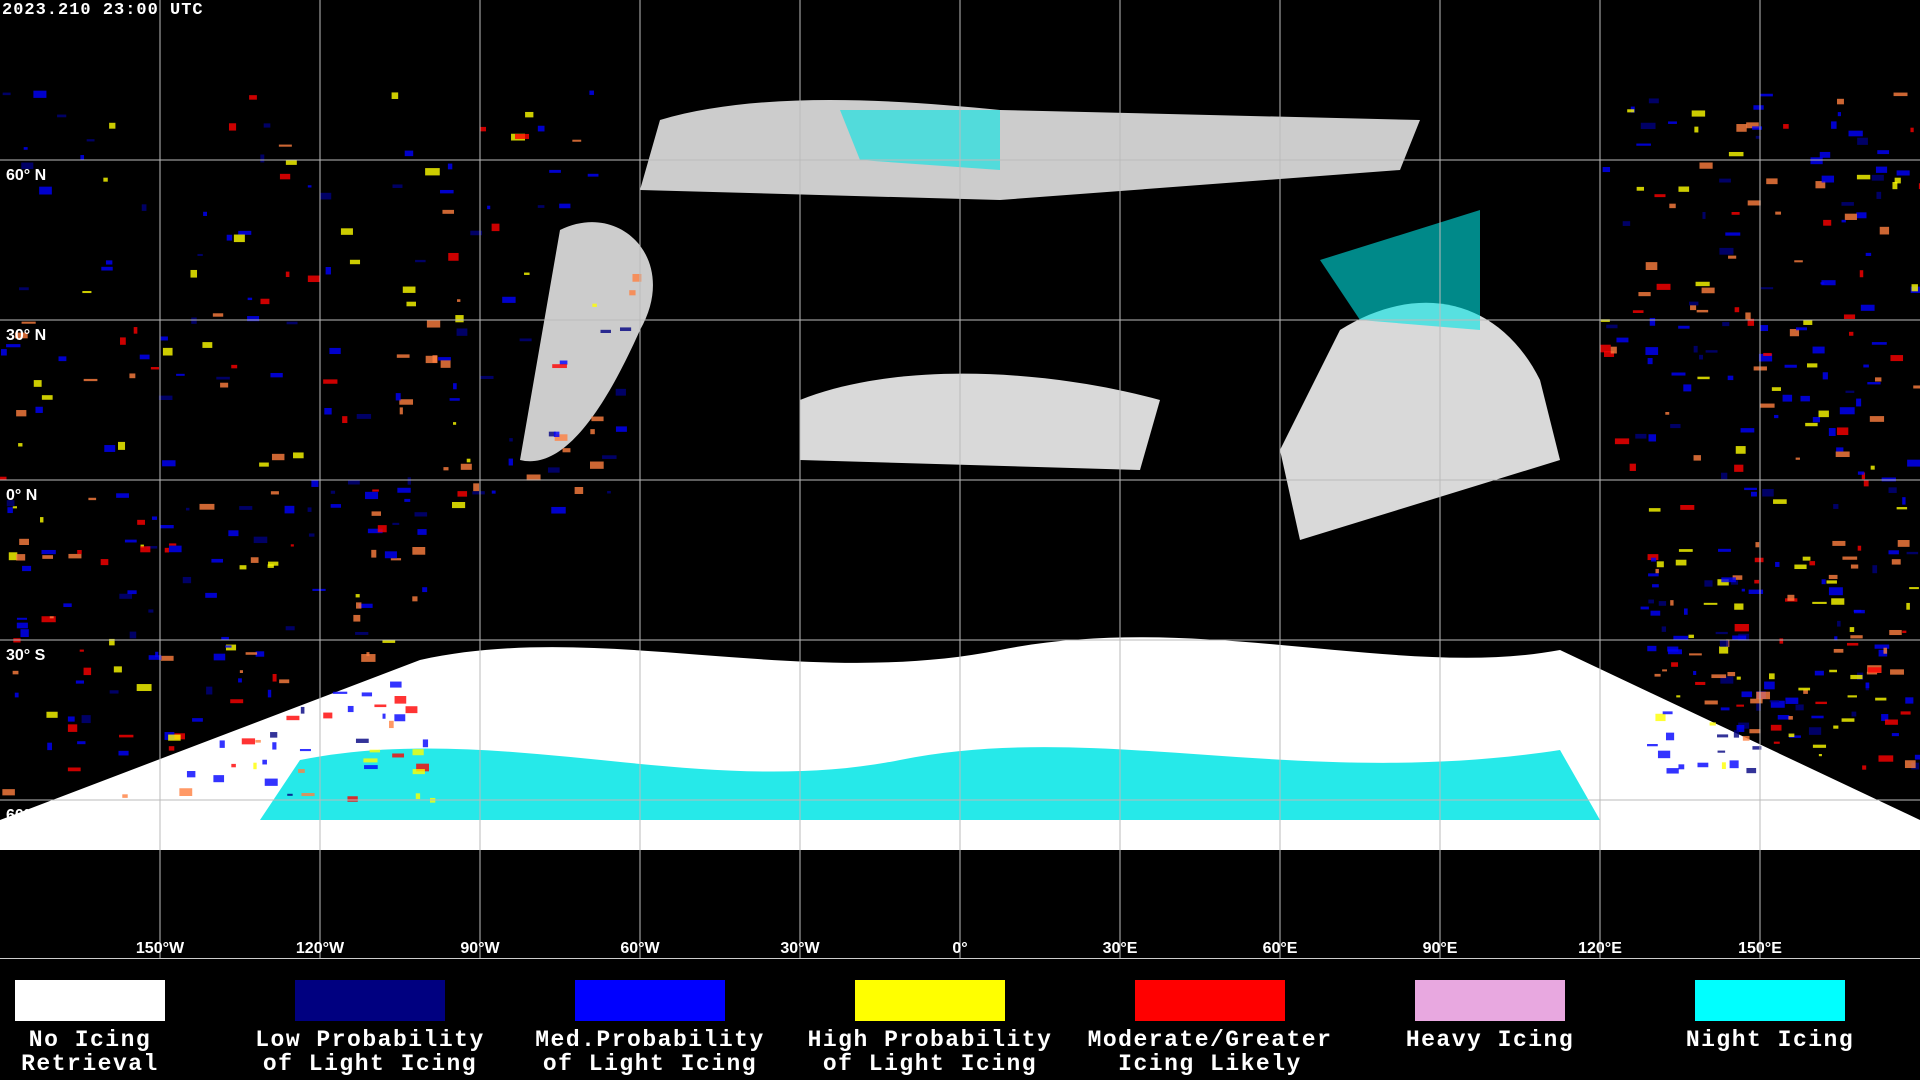  I want to click on longitude-label: 30°E, so click(1120, 948).